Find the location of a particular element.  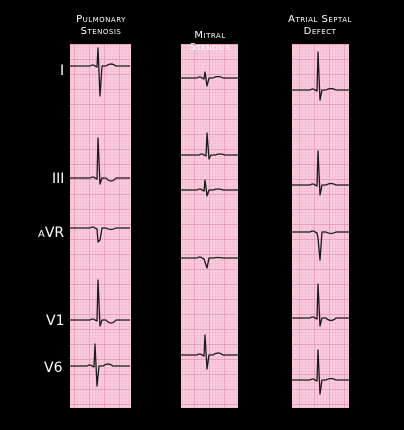

lead-label: I is located at coordinates (62, 71).